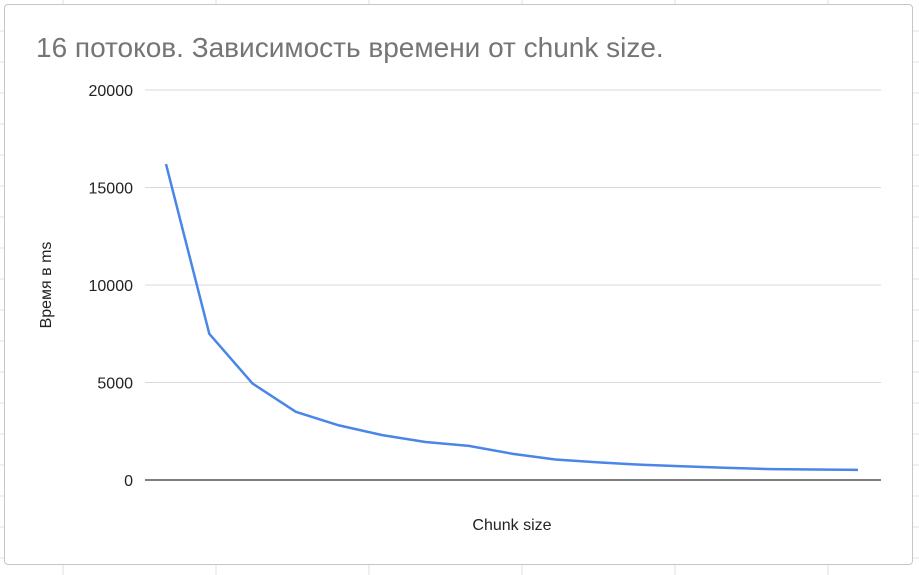 The image size is (919, 575). What do you see at coordinates (511, 525) in the screenshot?
I see `x-axis-title: Chunk size` at bounding box center [511, 525].